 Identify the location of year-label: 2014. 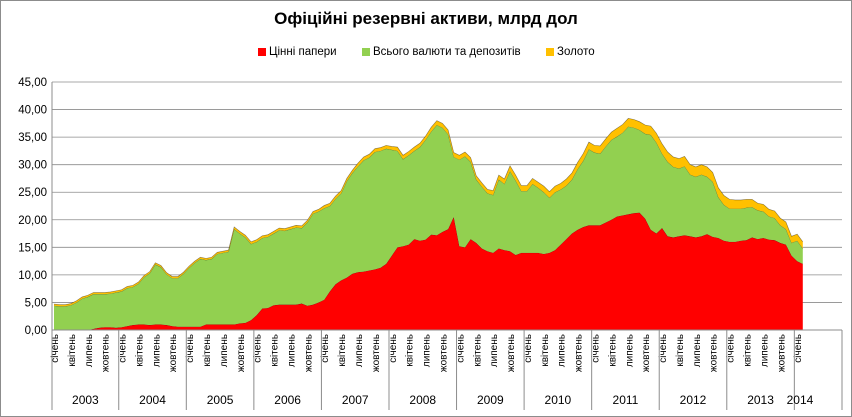
(800, 400).